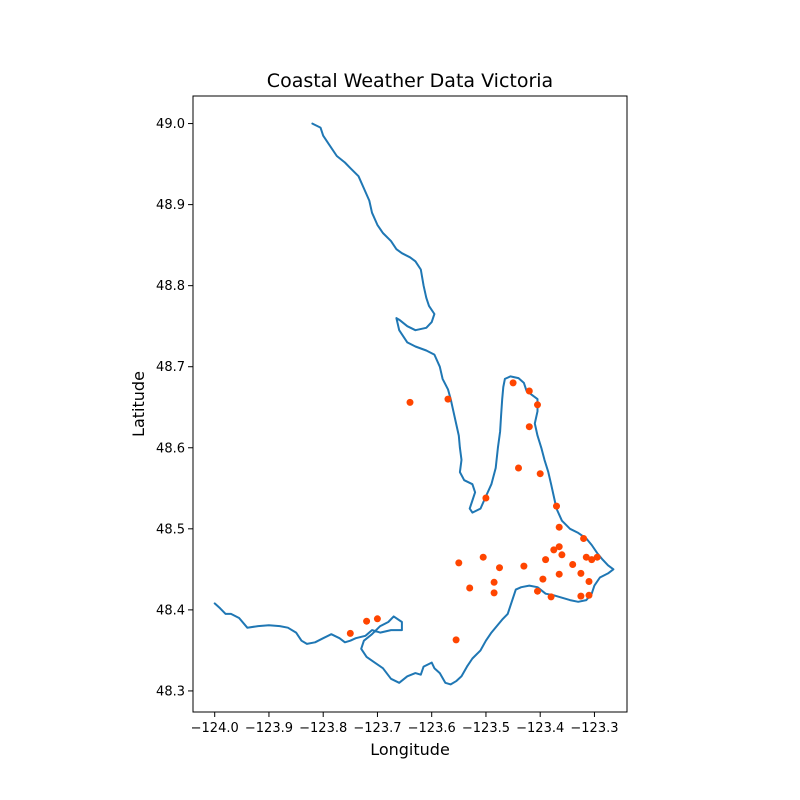 This screenshot has width=800, height=800. Describe the element at coordinates (594, 728) in the screenshot. I see `x-tick-label: −123.3` at that location.